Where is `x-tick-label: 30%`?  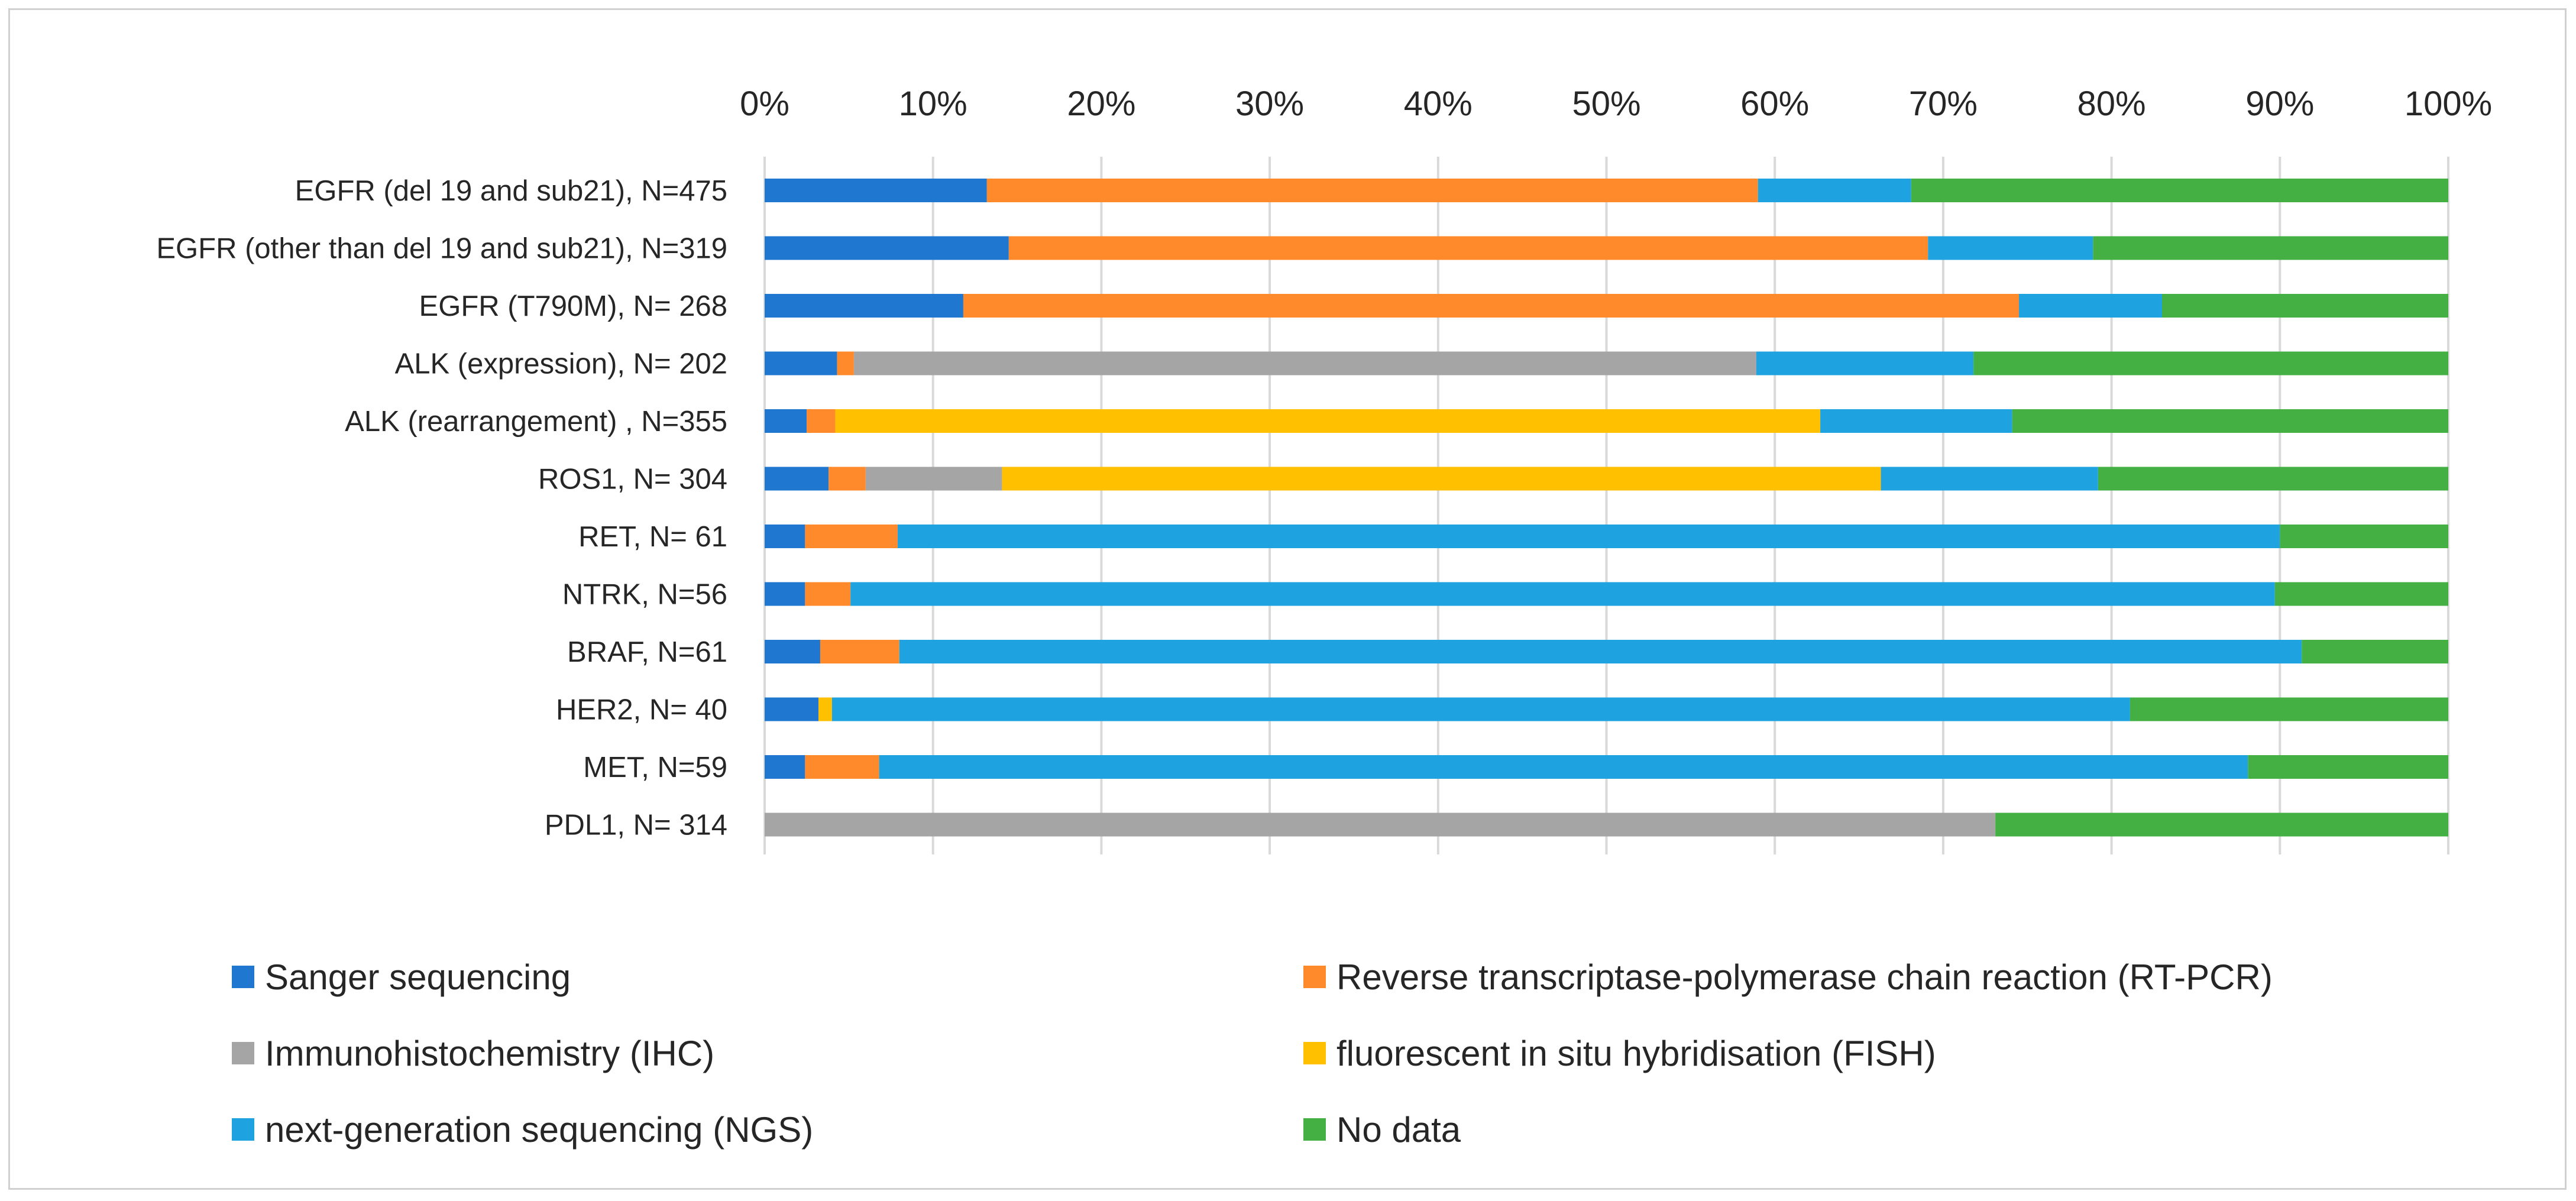
x-tick-label: 30% is located at coordinates (1270, 104).